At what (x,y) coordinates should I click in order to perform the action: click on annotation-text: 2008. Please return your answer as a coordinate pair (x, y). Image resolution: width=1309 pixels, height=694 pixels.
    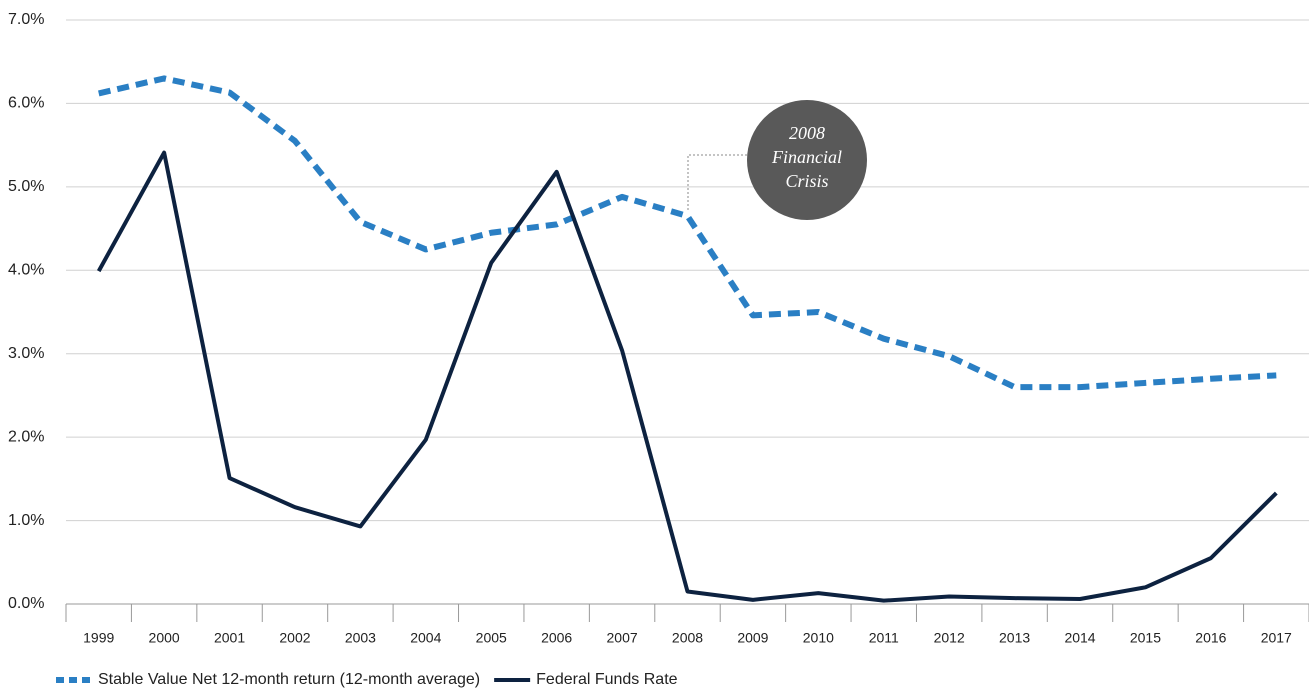
    Looking at the image, I should click on (807, 133).